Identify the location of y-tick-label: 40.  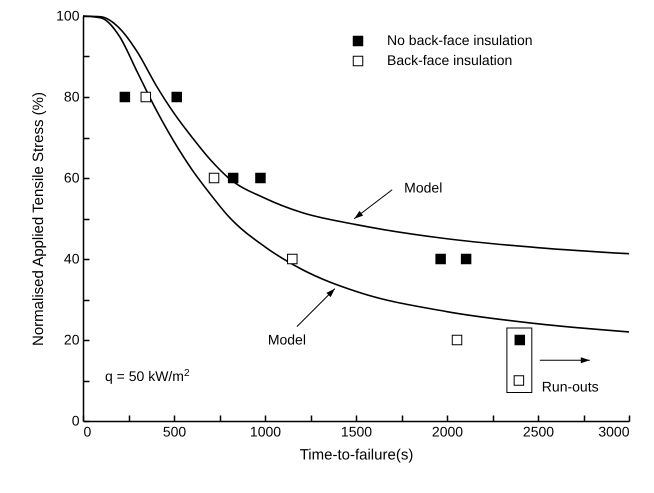
(72, 258).